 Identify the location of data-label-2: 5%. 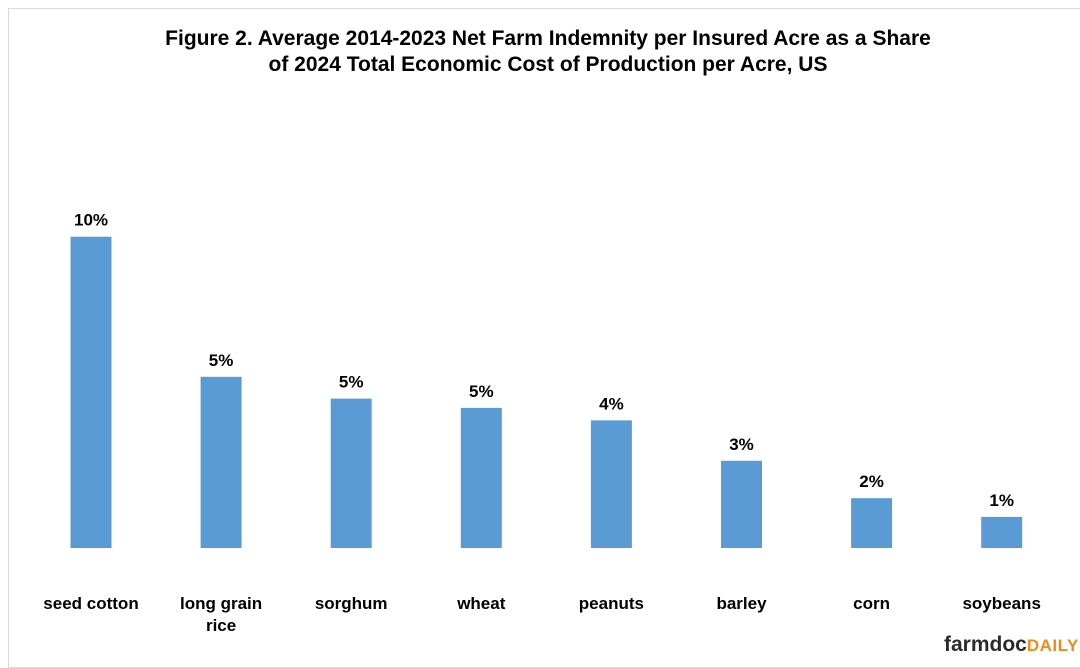
(351, 382).